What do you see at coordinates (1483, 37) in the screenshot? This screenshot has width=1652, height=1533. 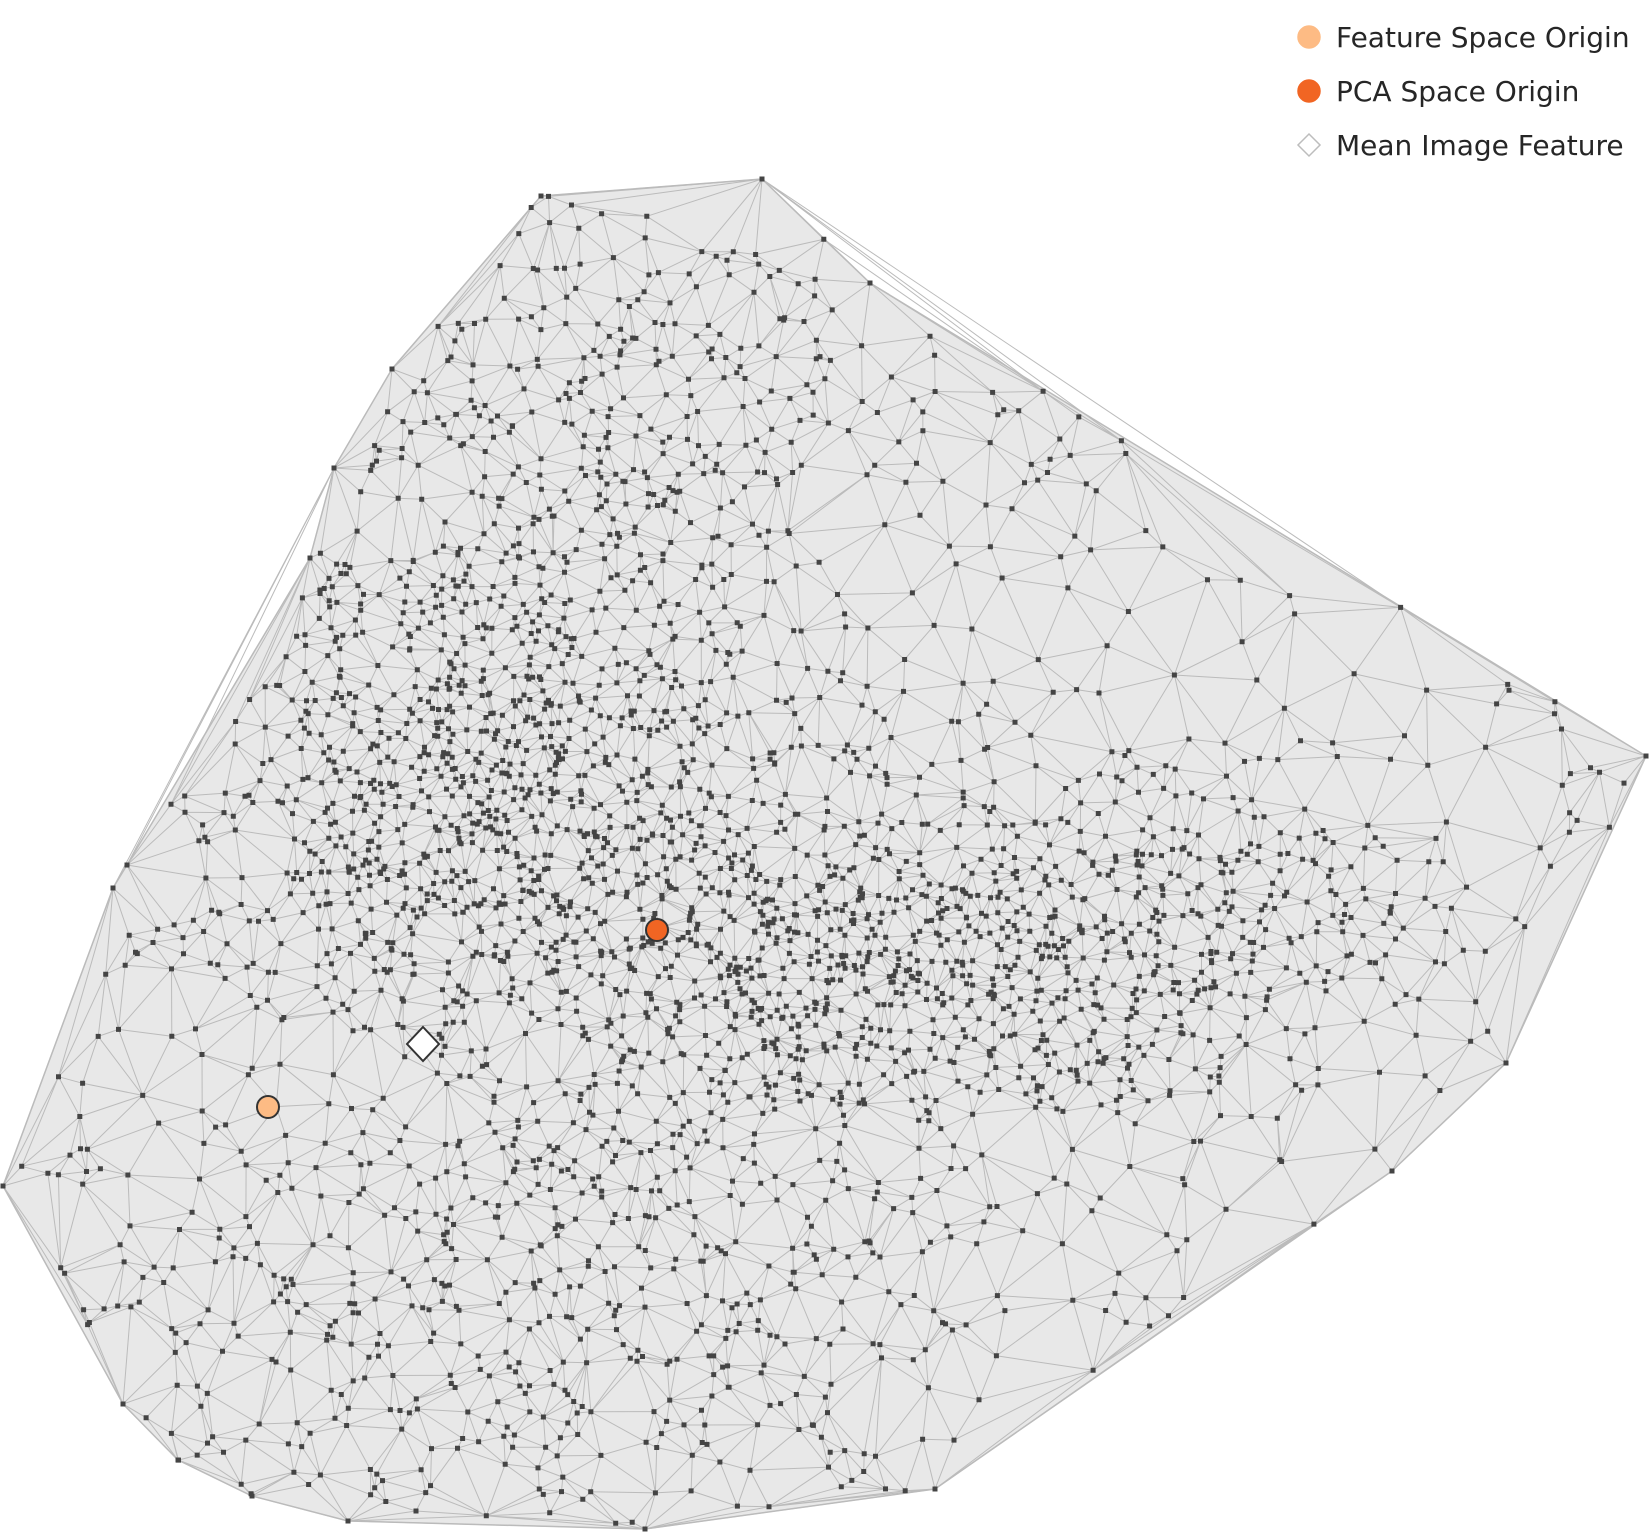 I see `legend-label: Feature Space Origin` at bounding box center [1483, 37].